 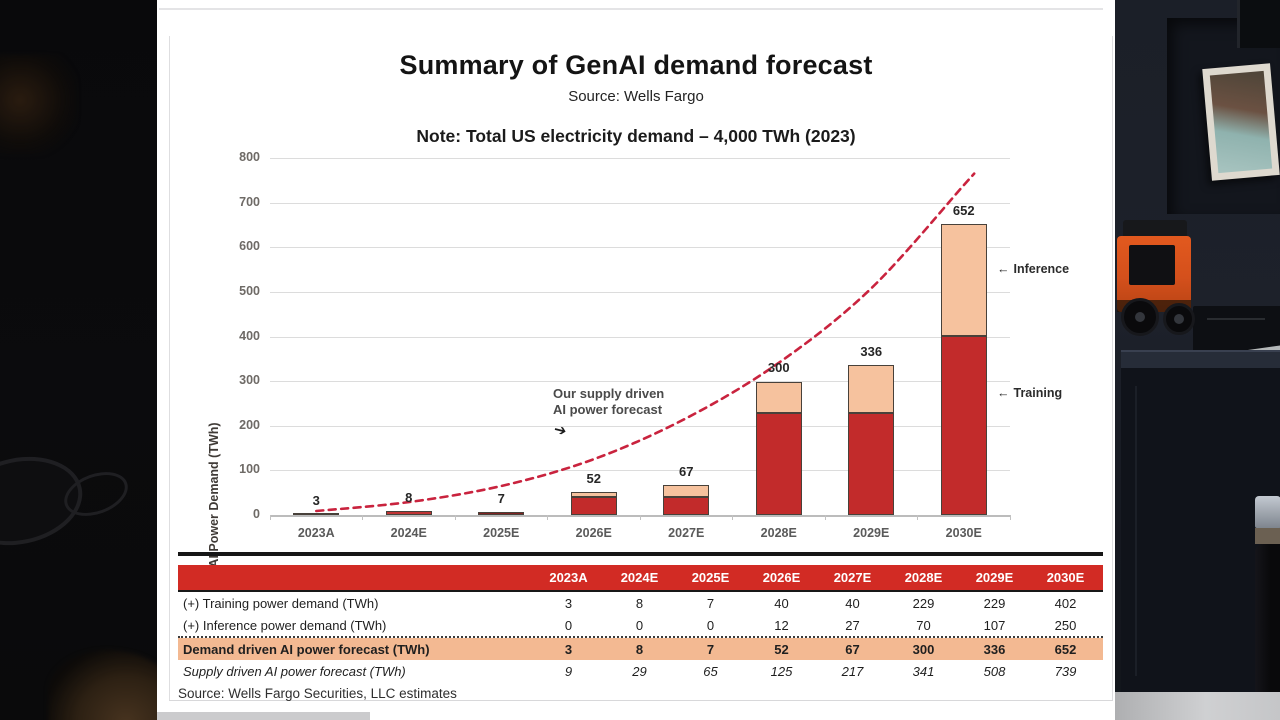 What do you see at coordinates (1030, 393) in the screenshot?
I see `training-label: ← Training` at bounding box center [1030, 393].